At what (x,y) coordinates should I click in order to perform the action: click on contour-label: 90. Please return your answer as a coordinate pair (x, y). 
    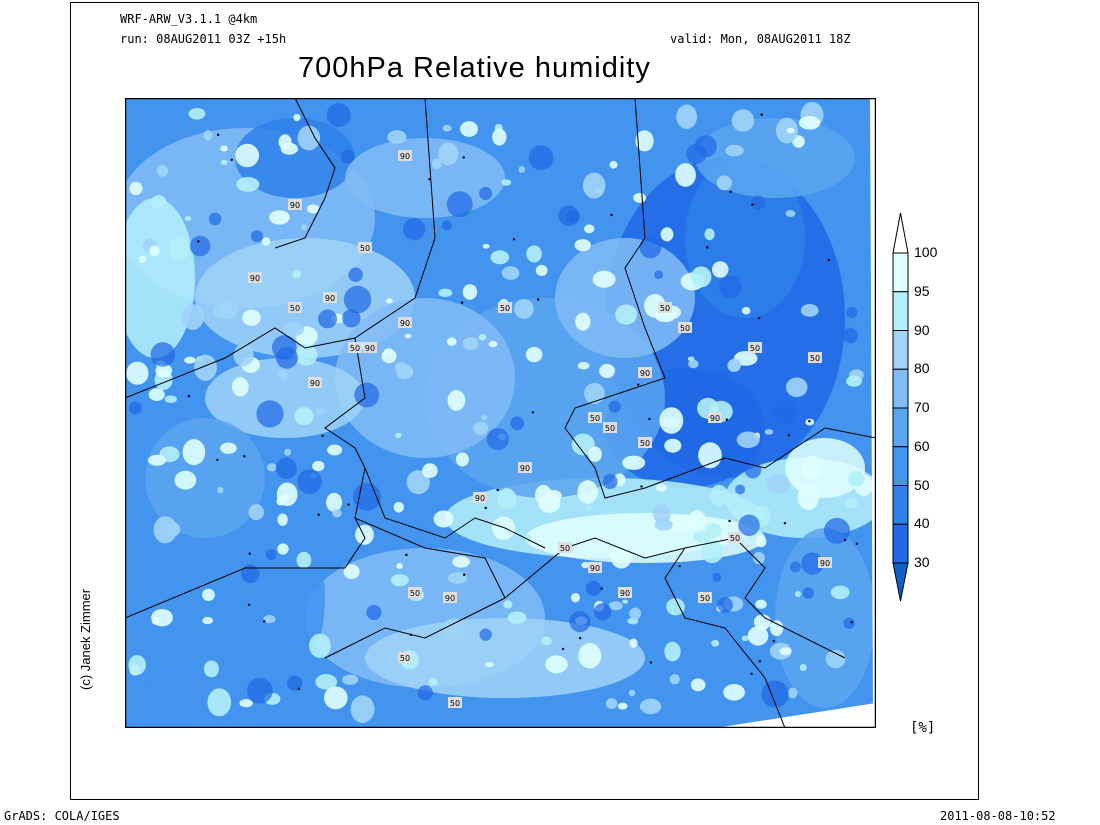
    Looking at the image, I should click on (405, 156).